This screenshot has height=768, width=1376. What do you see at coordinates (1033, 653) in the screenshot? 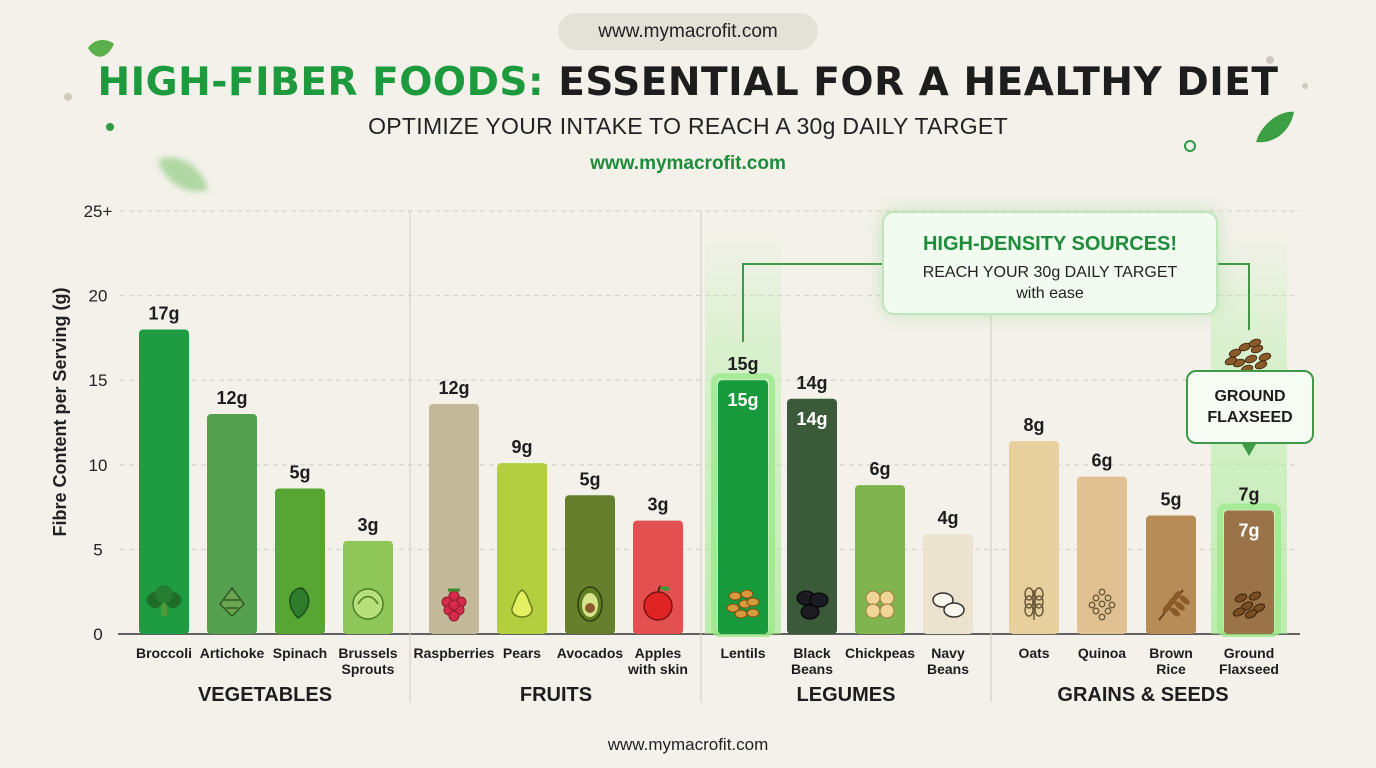
I see `category-label: Oats` at bounding box center [1033, 653].